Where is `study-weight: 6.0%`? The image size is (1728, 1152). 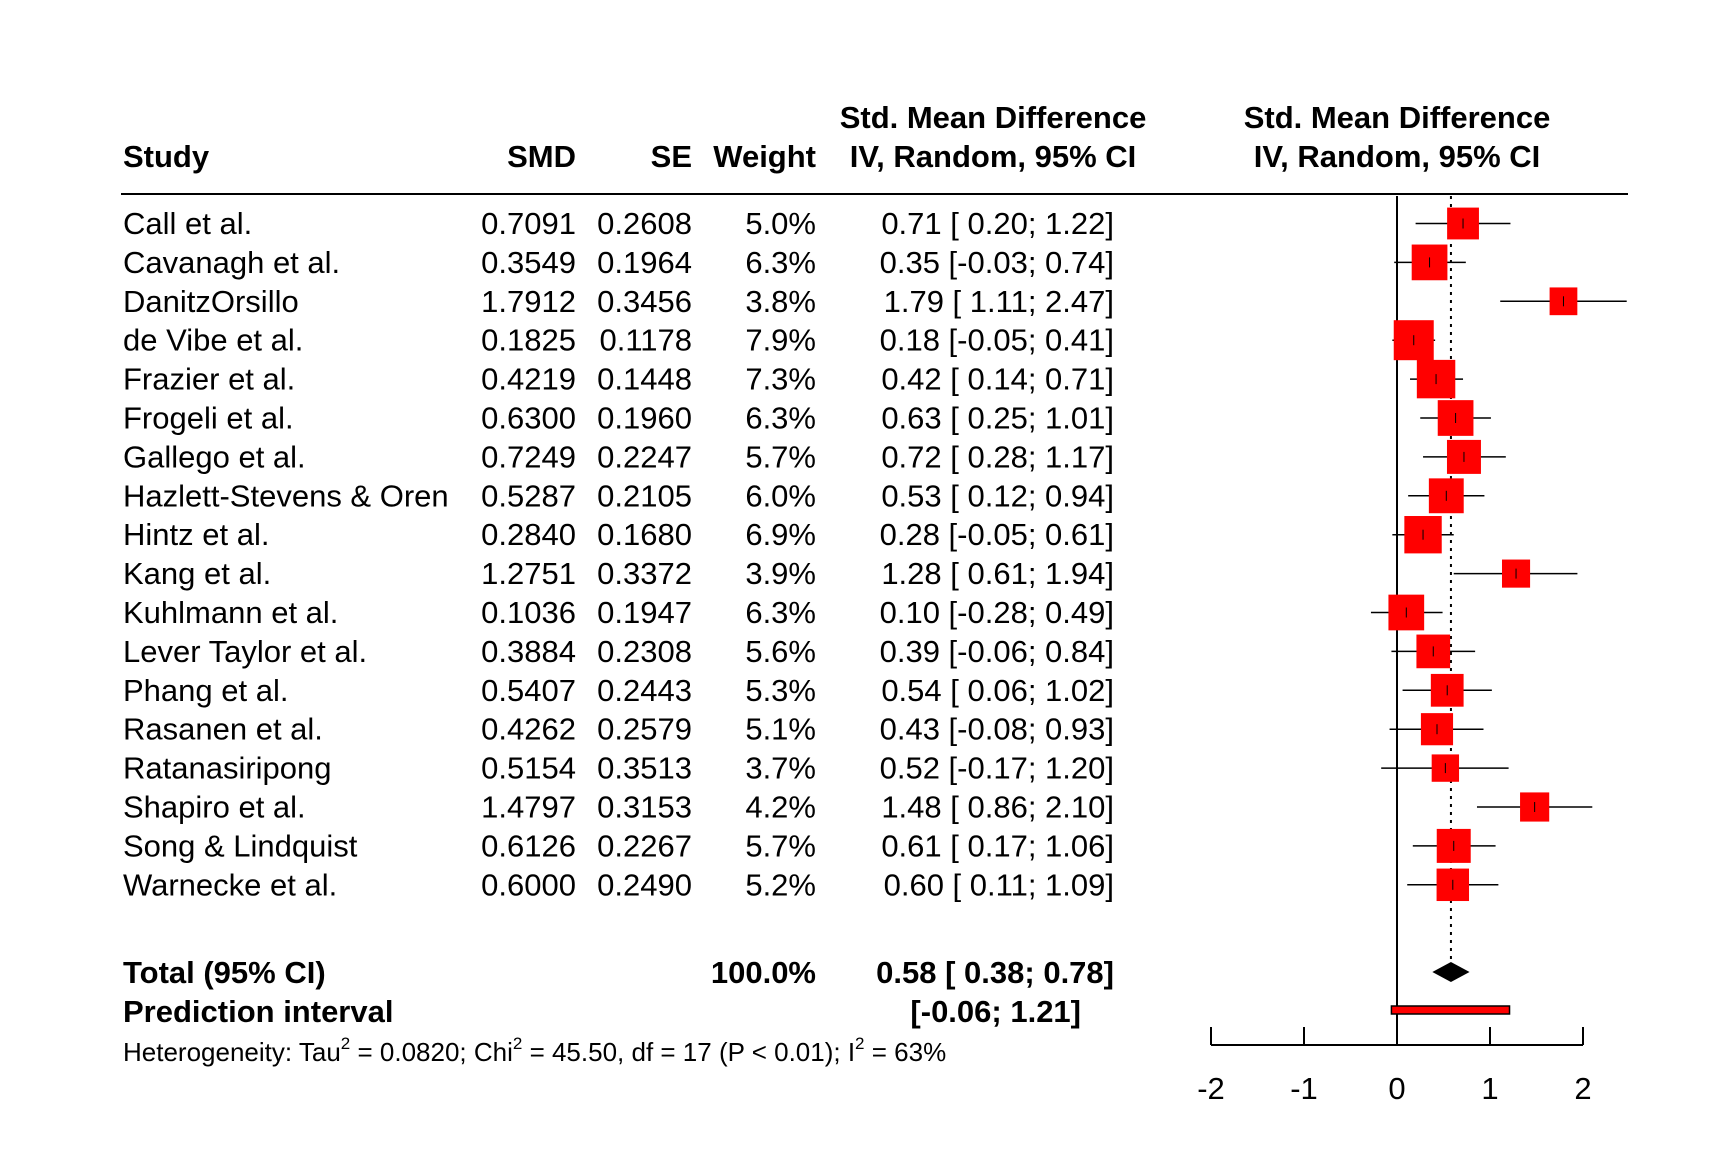
study-weight: 6.0% is located at coordinates (780, 495).